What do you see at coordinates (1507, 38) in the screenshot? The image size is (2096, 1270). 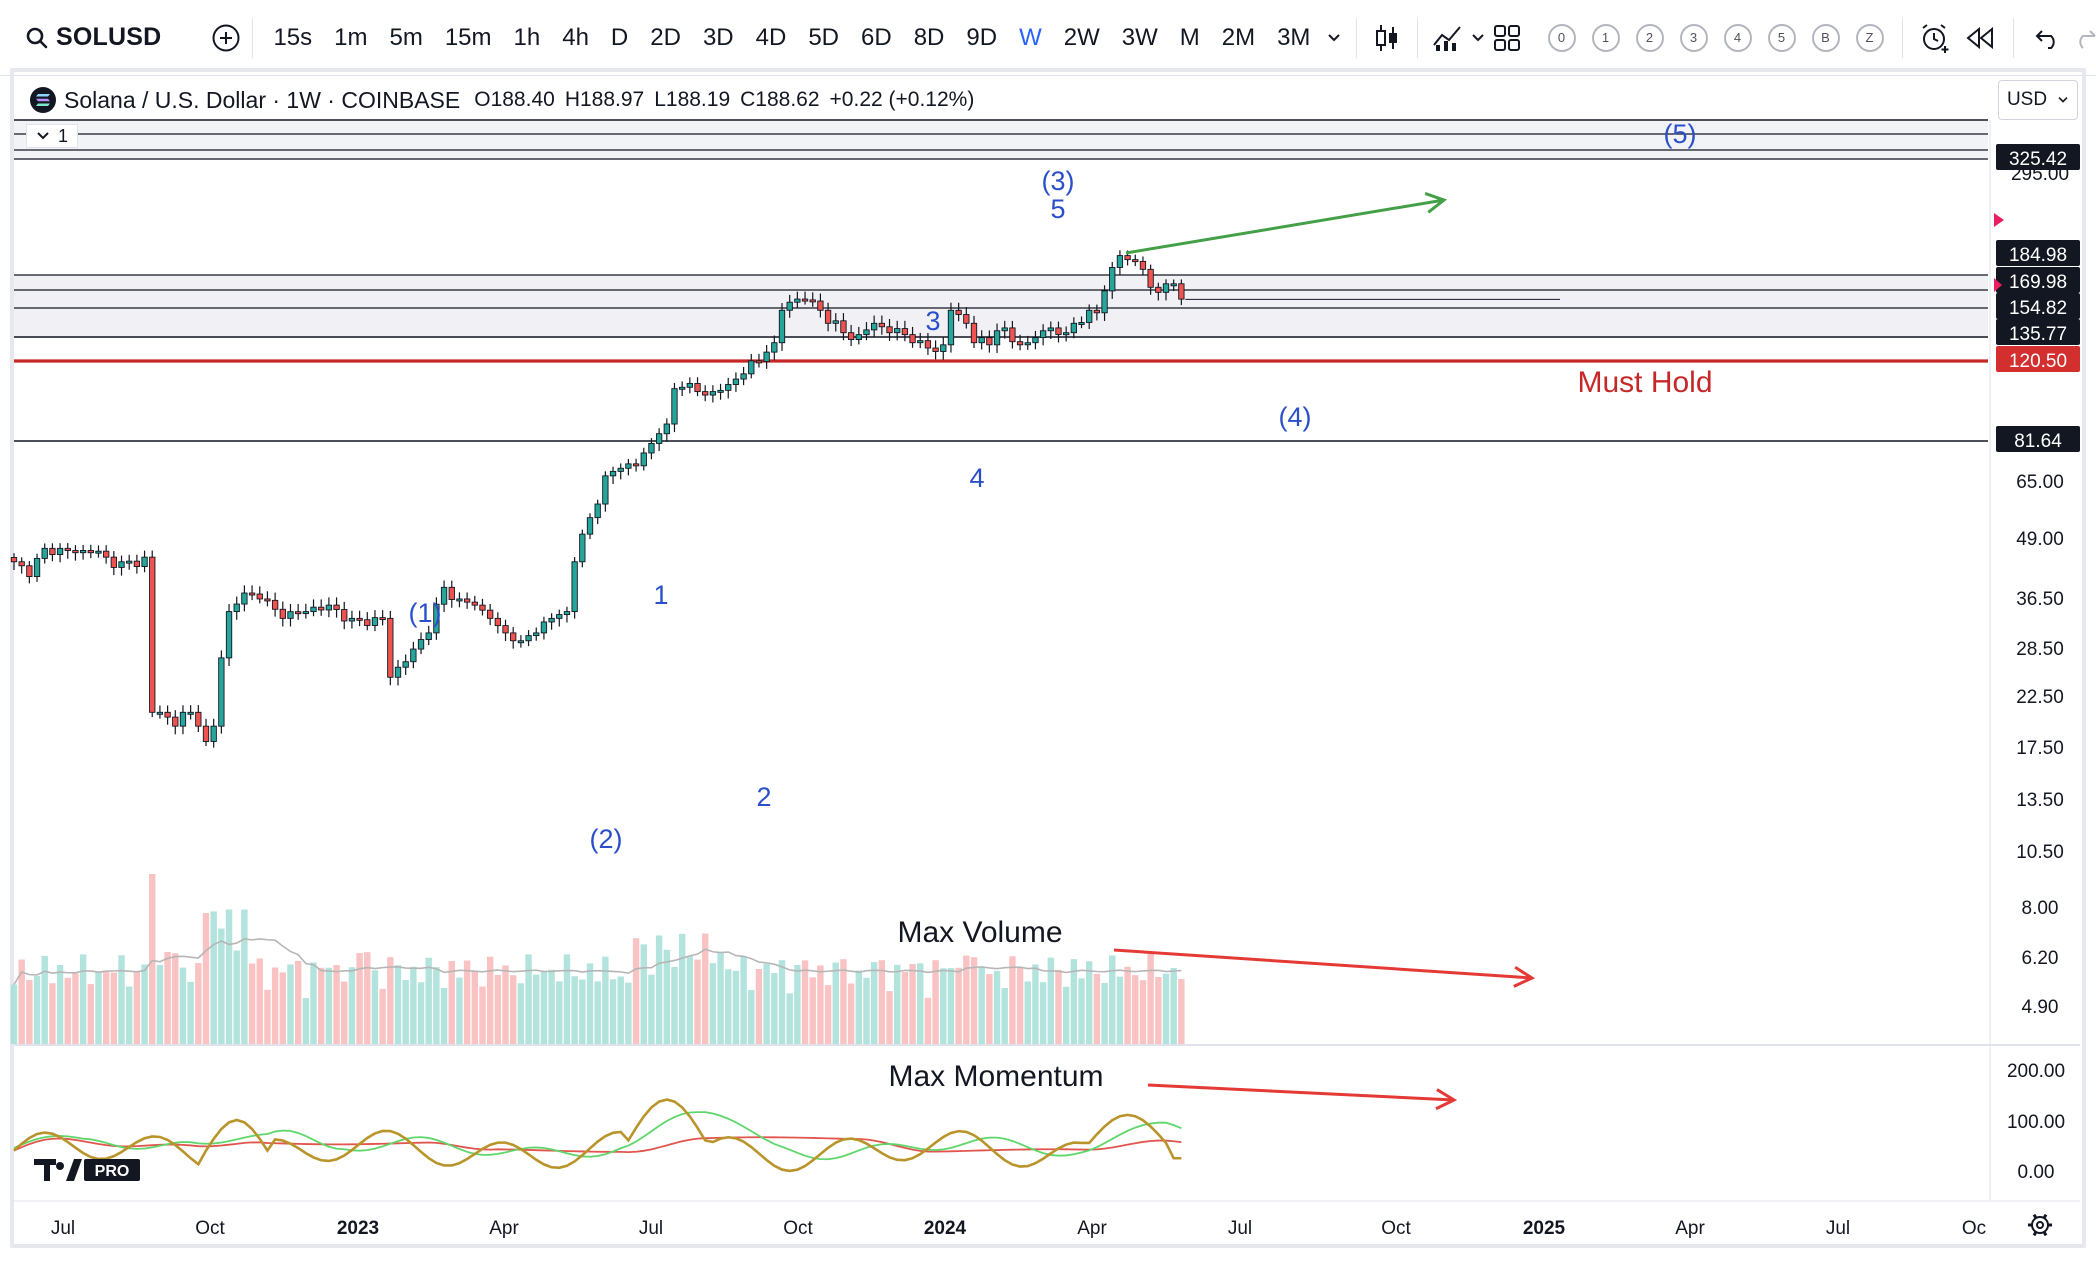 I see `layout-button` at bounding box center [1507, 38].